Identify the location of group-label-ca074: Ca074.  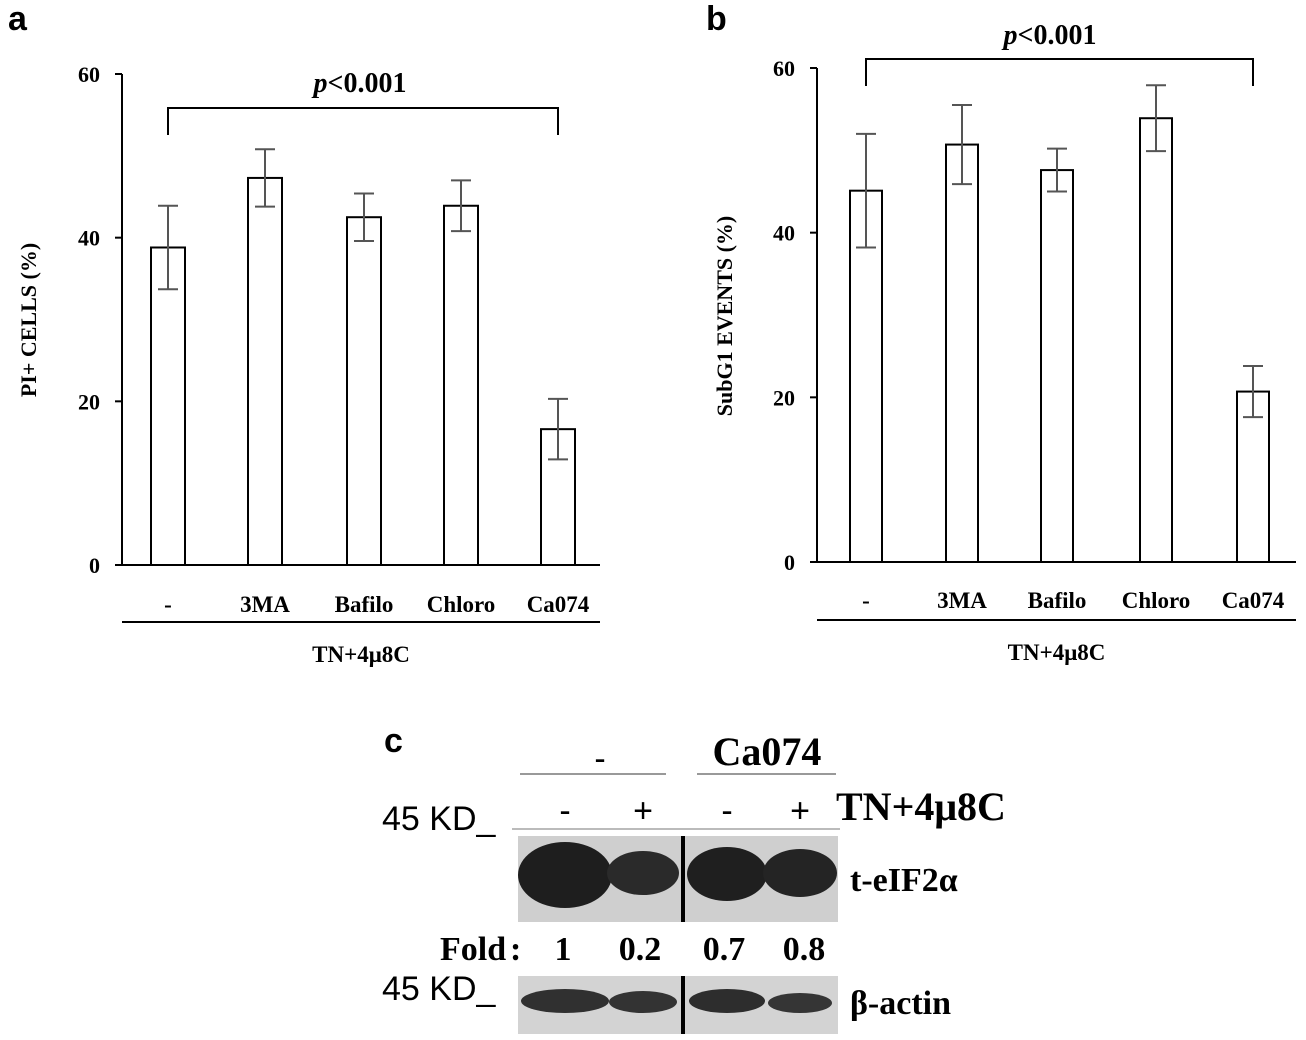
(767, 751).